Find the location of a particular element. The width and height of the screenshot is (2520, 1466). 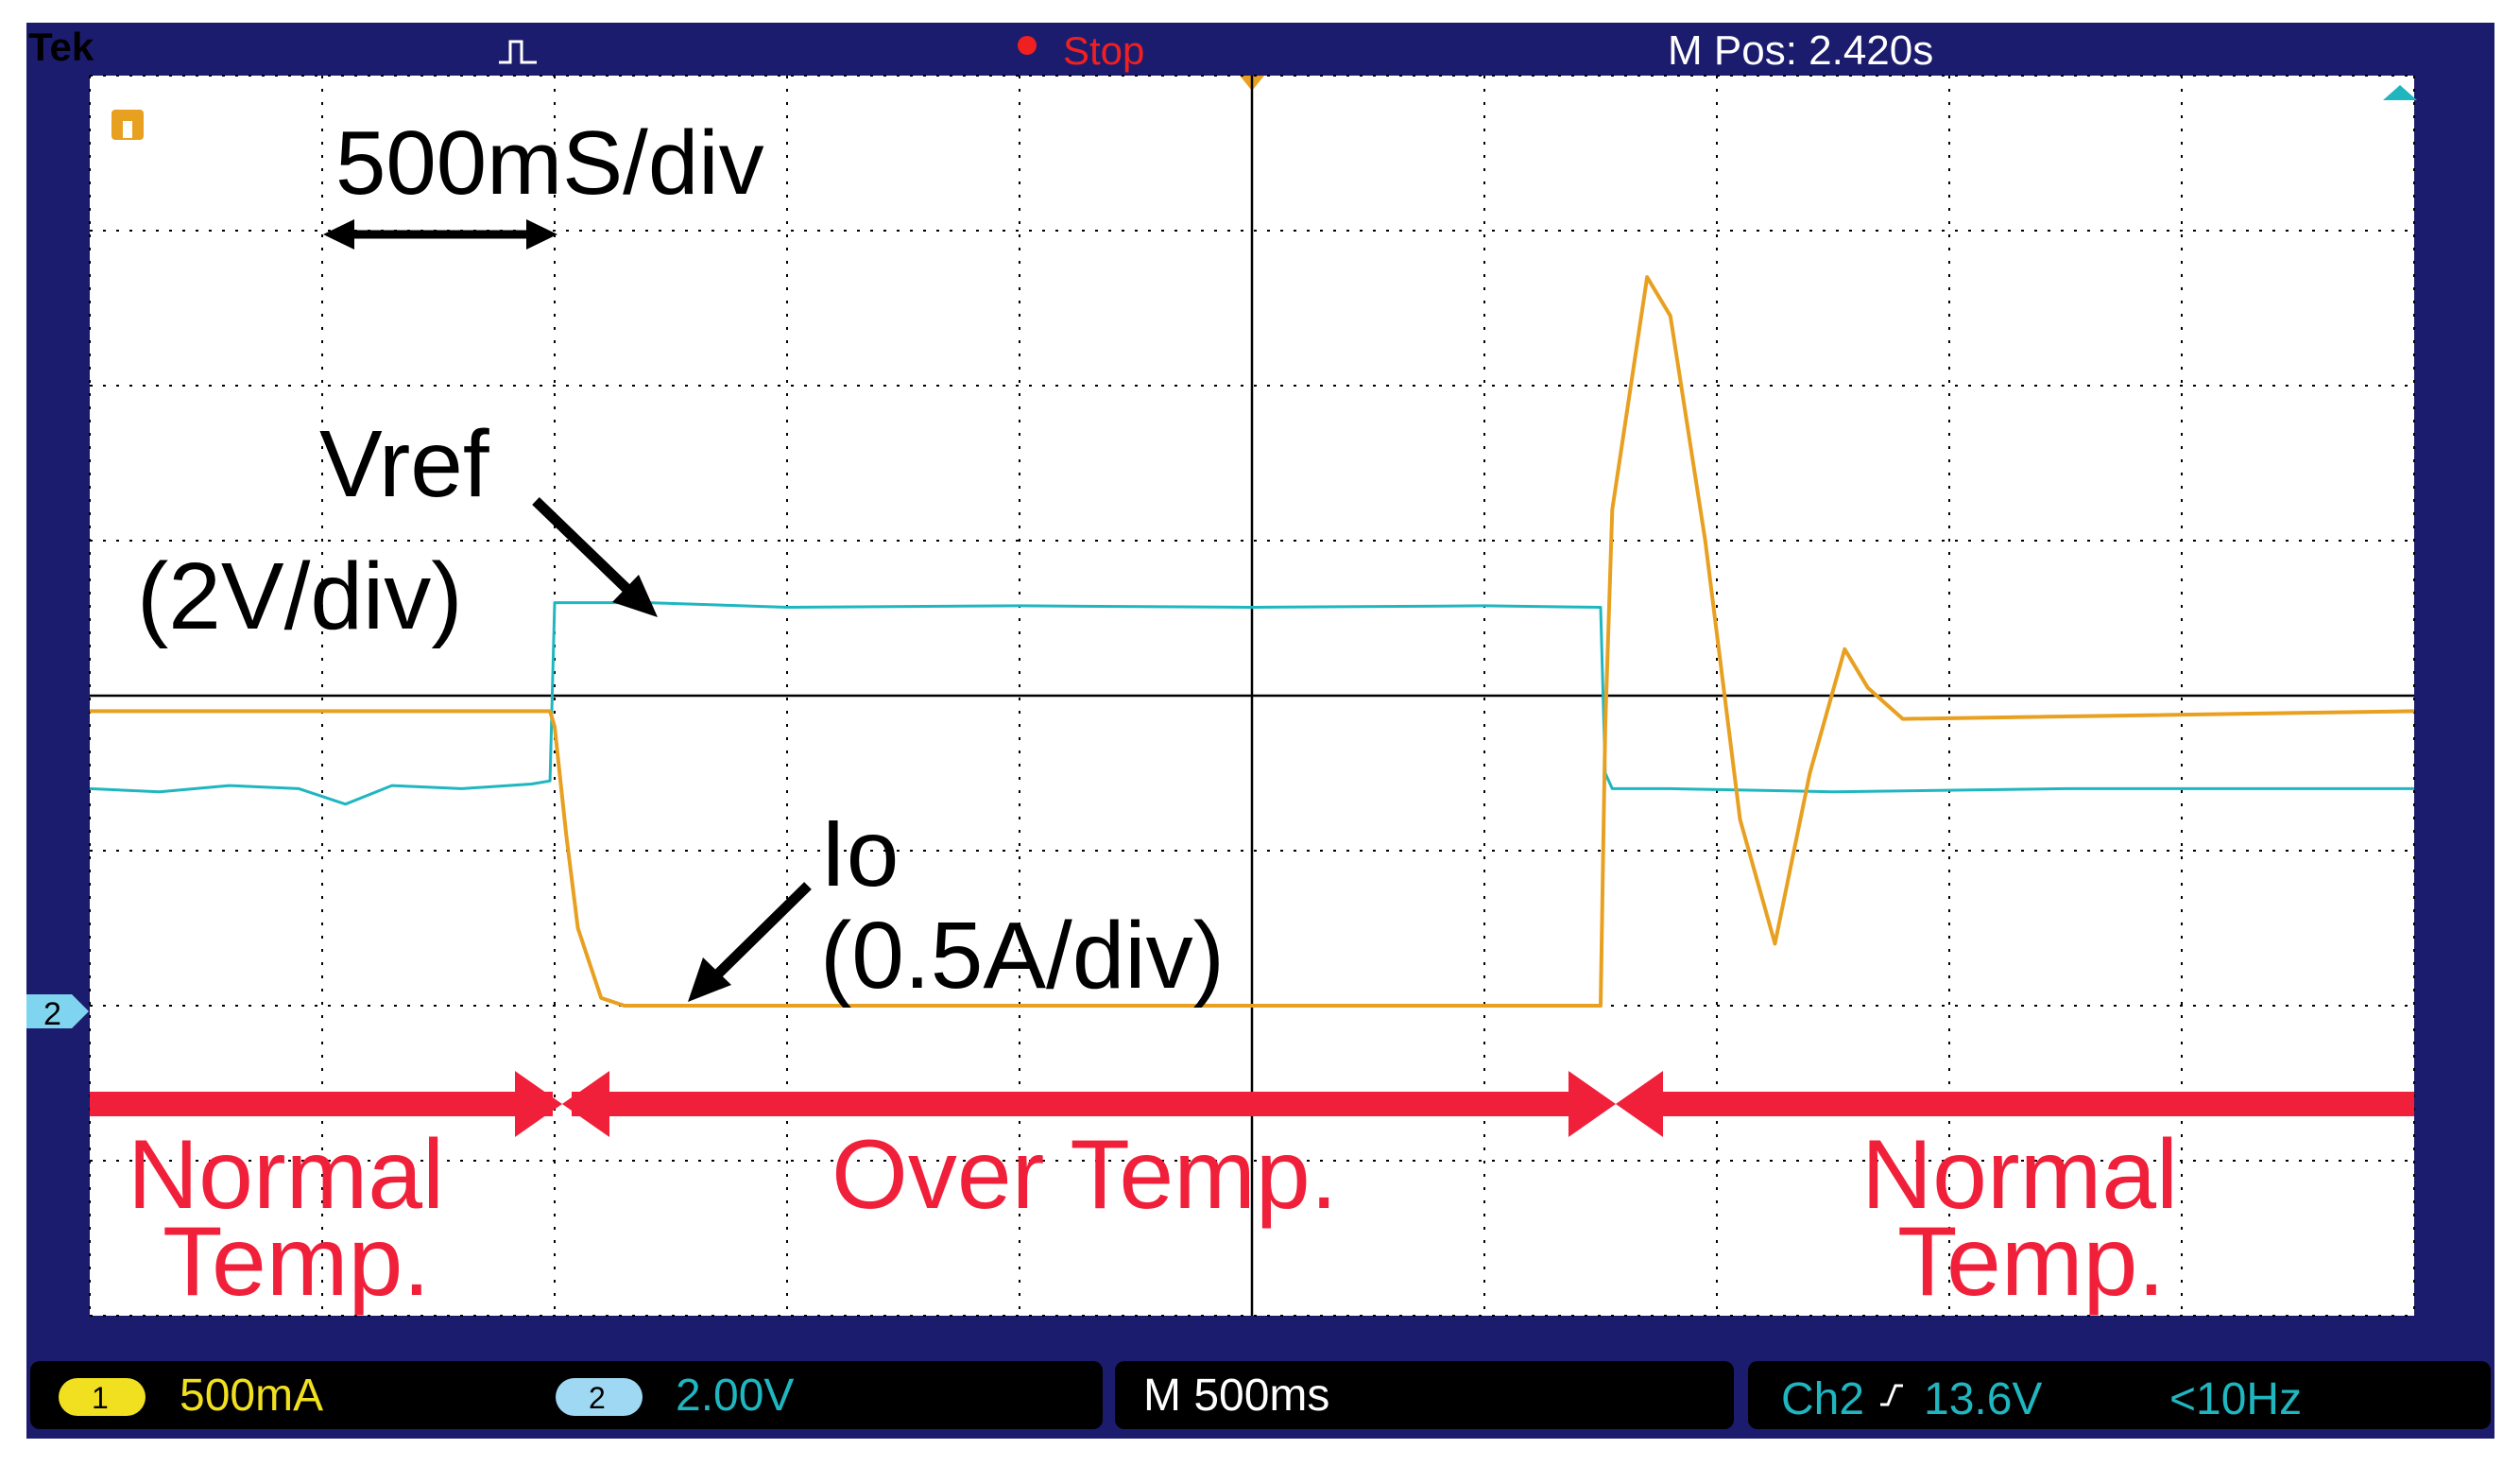

io-scale-label: (0.5A/div) is located at coordinates (1022, 956).